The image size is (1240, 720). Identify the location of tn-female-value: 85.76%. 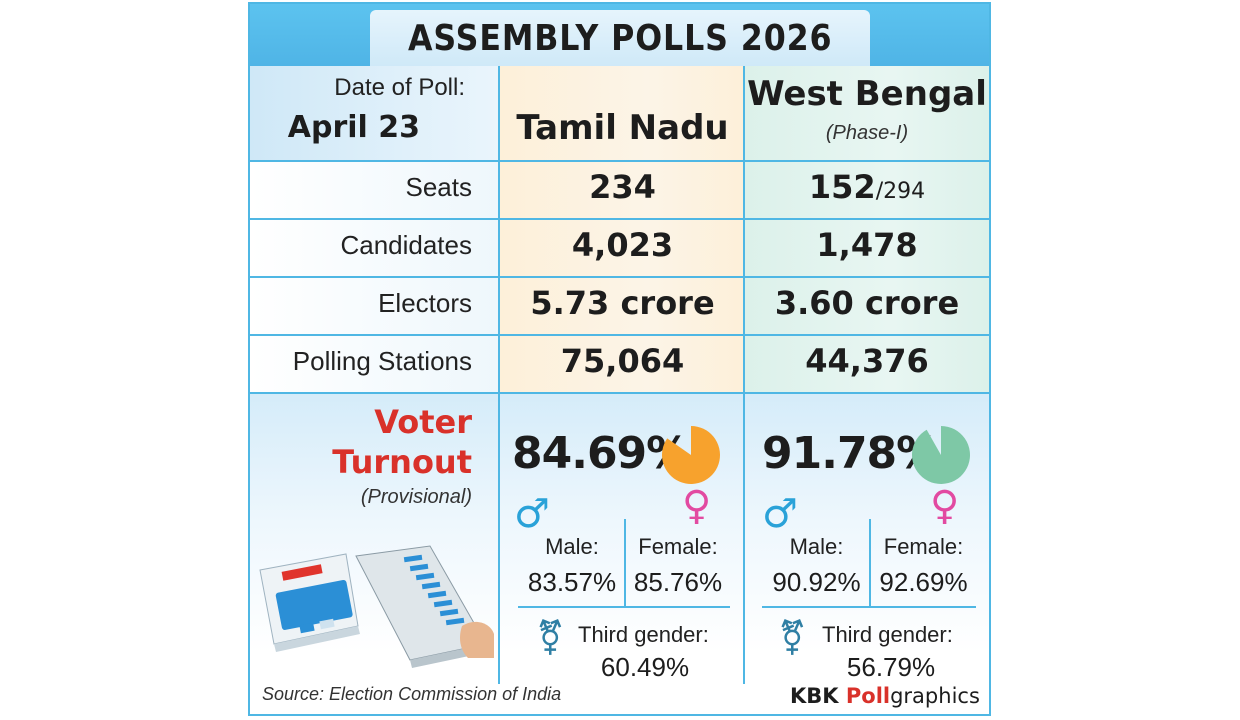
(678, 582).